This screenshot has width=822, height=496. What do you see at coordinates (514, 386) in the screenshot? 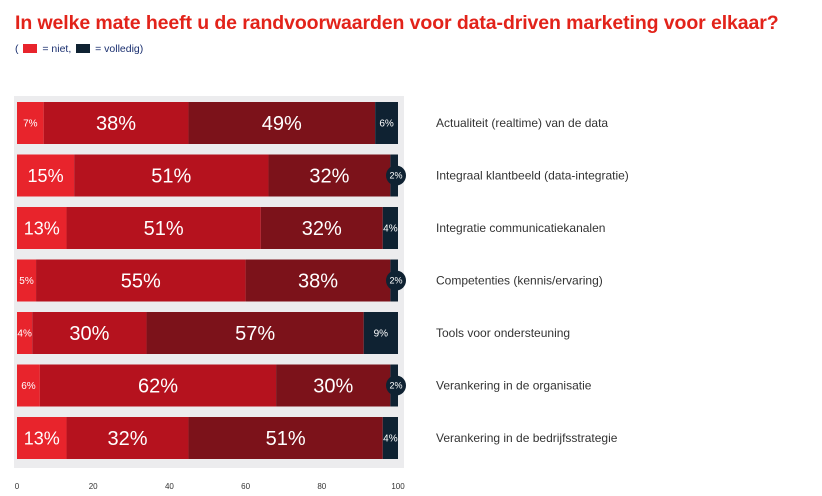
I see `category-label-6: Verankering in de organisatie` at bounding box center [514, 386].